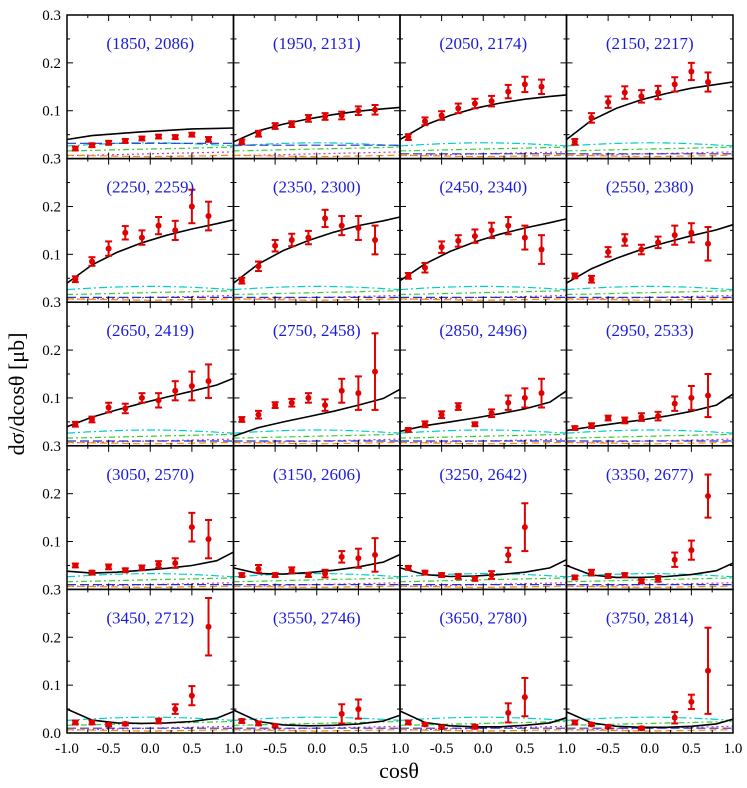  I want to click on x-axis-label: cosθ, so click(399, 770).